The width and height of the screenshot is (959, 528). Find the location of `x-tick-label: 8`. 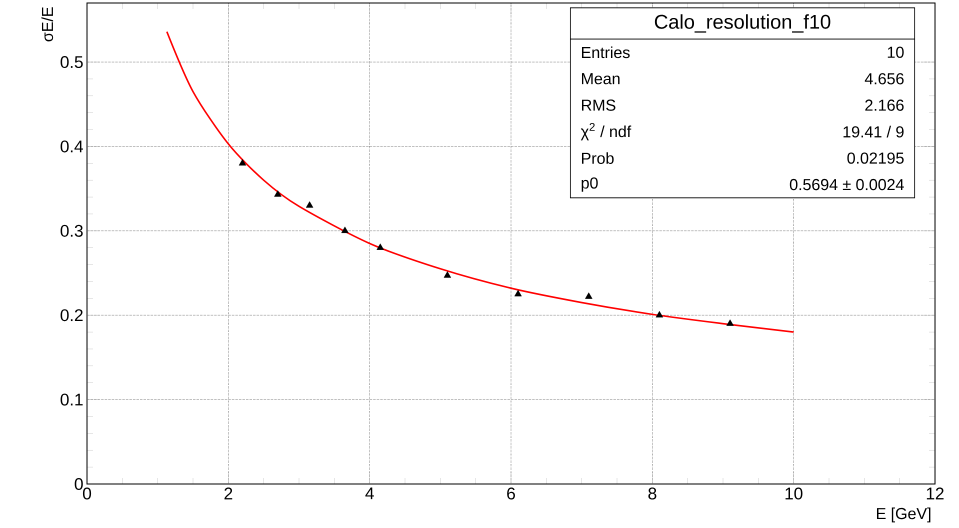

x-tick-label: 8 is located at coordinates (652, 494).